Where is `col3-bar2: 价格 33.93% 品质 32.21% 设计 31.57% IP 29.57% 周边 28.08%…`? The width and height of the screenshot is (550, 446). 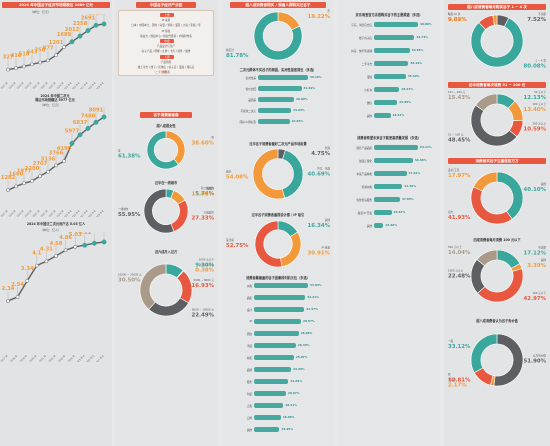 col3-bar2: 价格 33.93% 品质 32.21% 设计 31.57% IP 29.57% 周边 28.08%… is located at coordinates (278, 363).